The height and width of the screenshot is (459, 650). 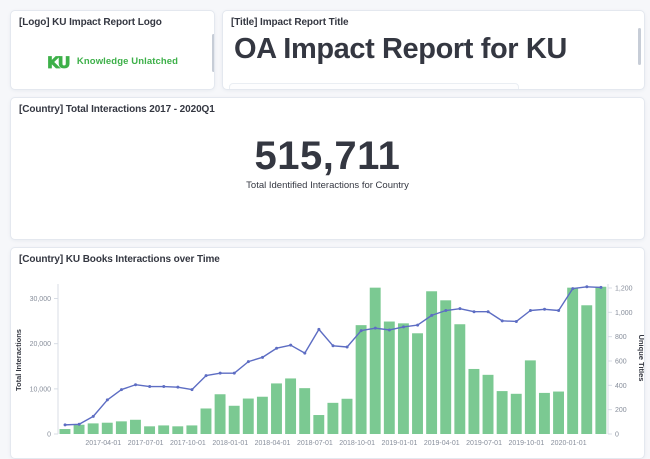 I want to click on ku-logo: KU Knowledge Unlatched, so click(x=112, y=61).